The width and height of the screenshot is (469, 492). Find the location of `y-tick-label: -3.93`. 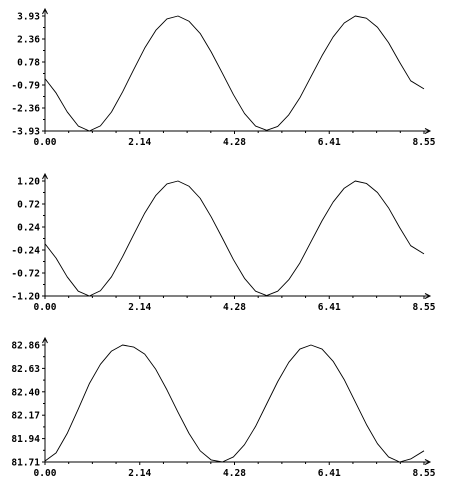

y-tick-label: -3.93 is located at coordinates (25, 132).